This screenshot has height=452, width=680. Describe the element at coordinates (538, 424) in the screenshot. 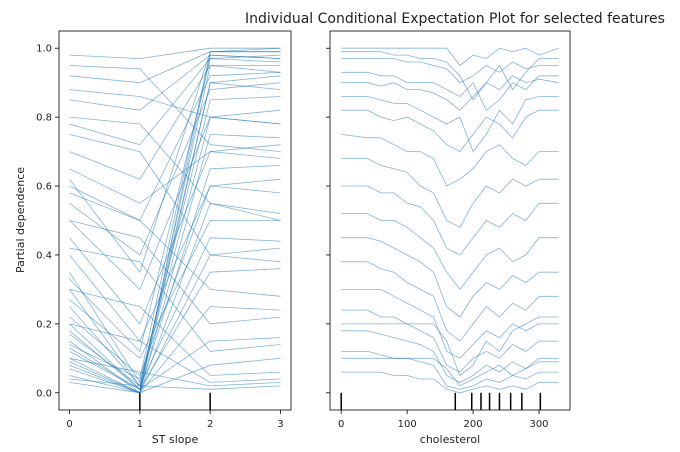

I see `x-tick-label: 300` at that location.